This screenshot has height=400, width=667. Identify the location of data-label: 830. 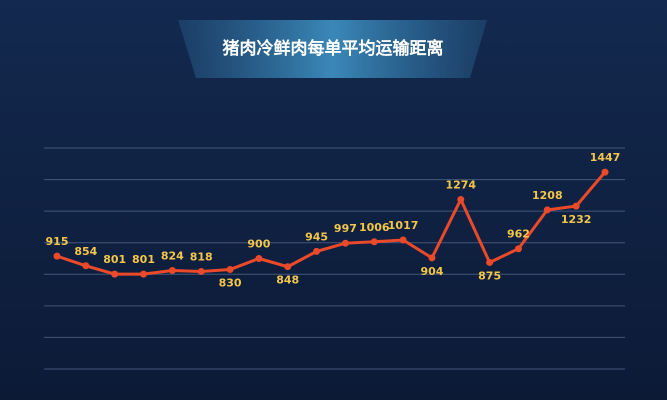
(230, 283).